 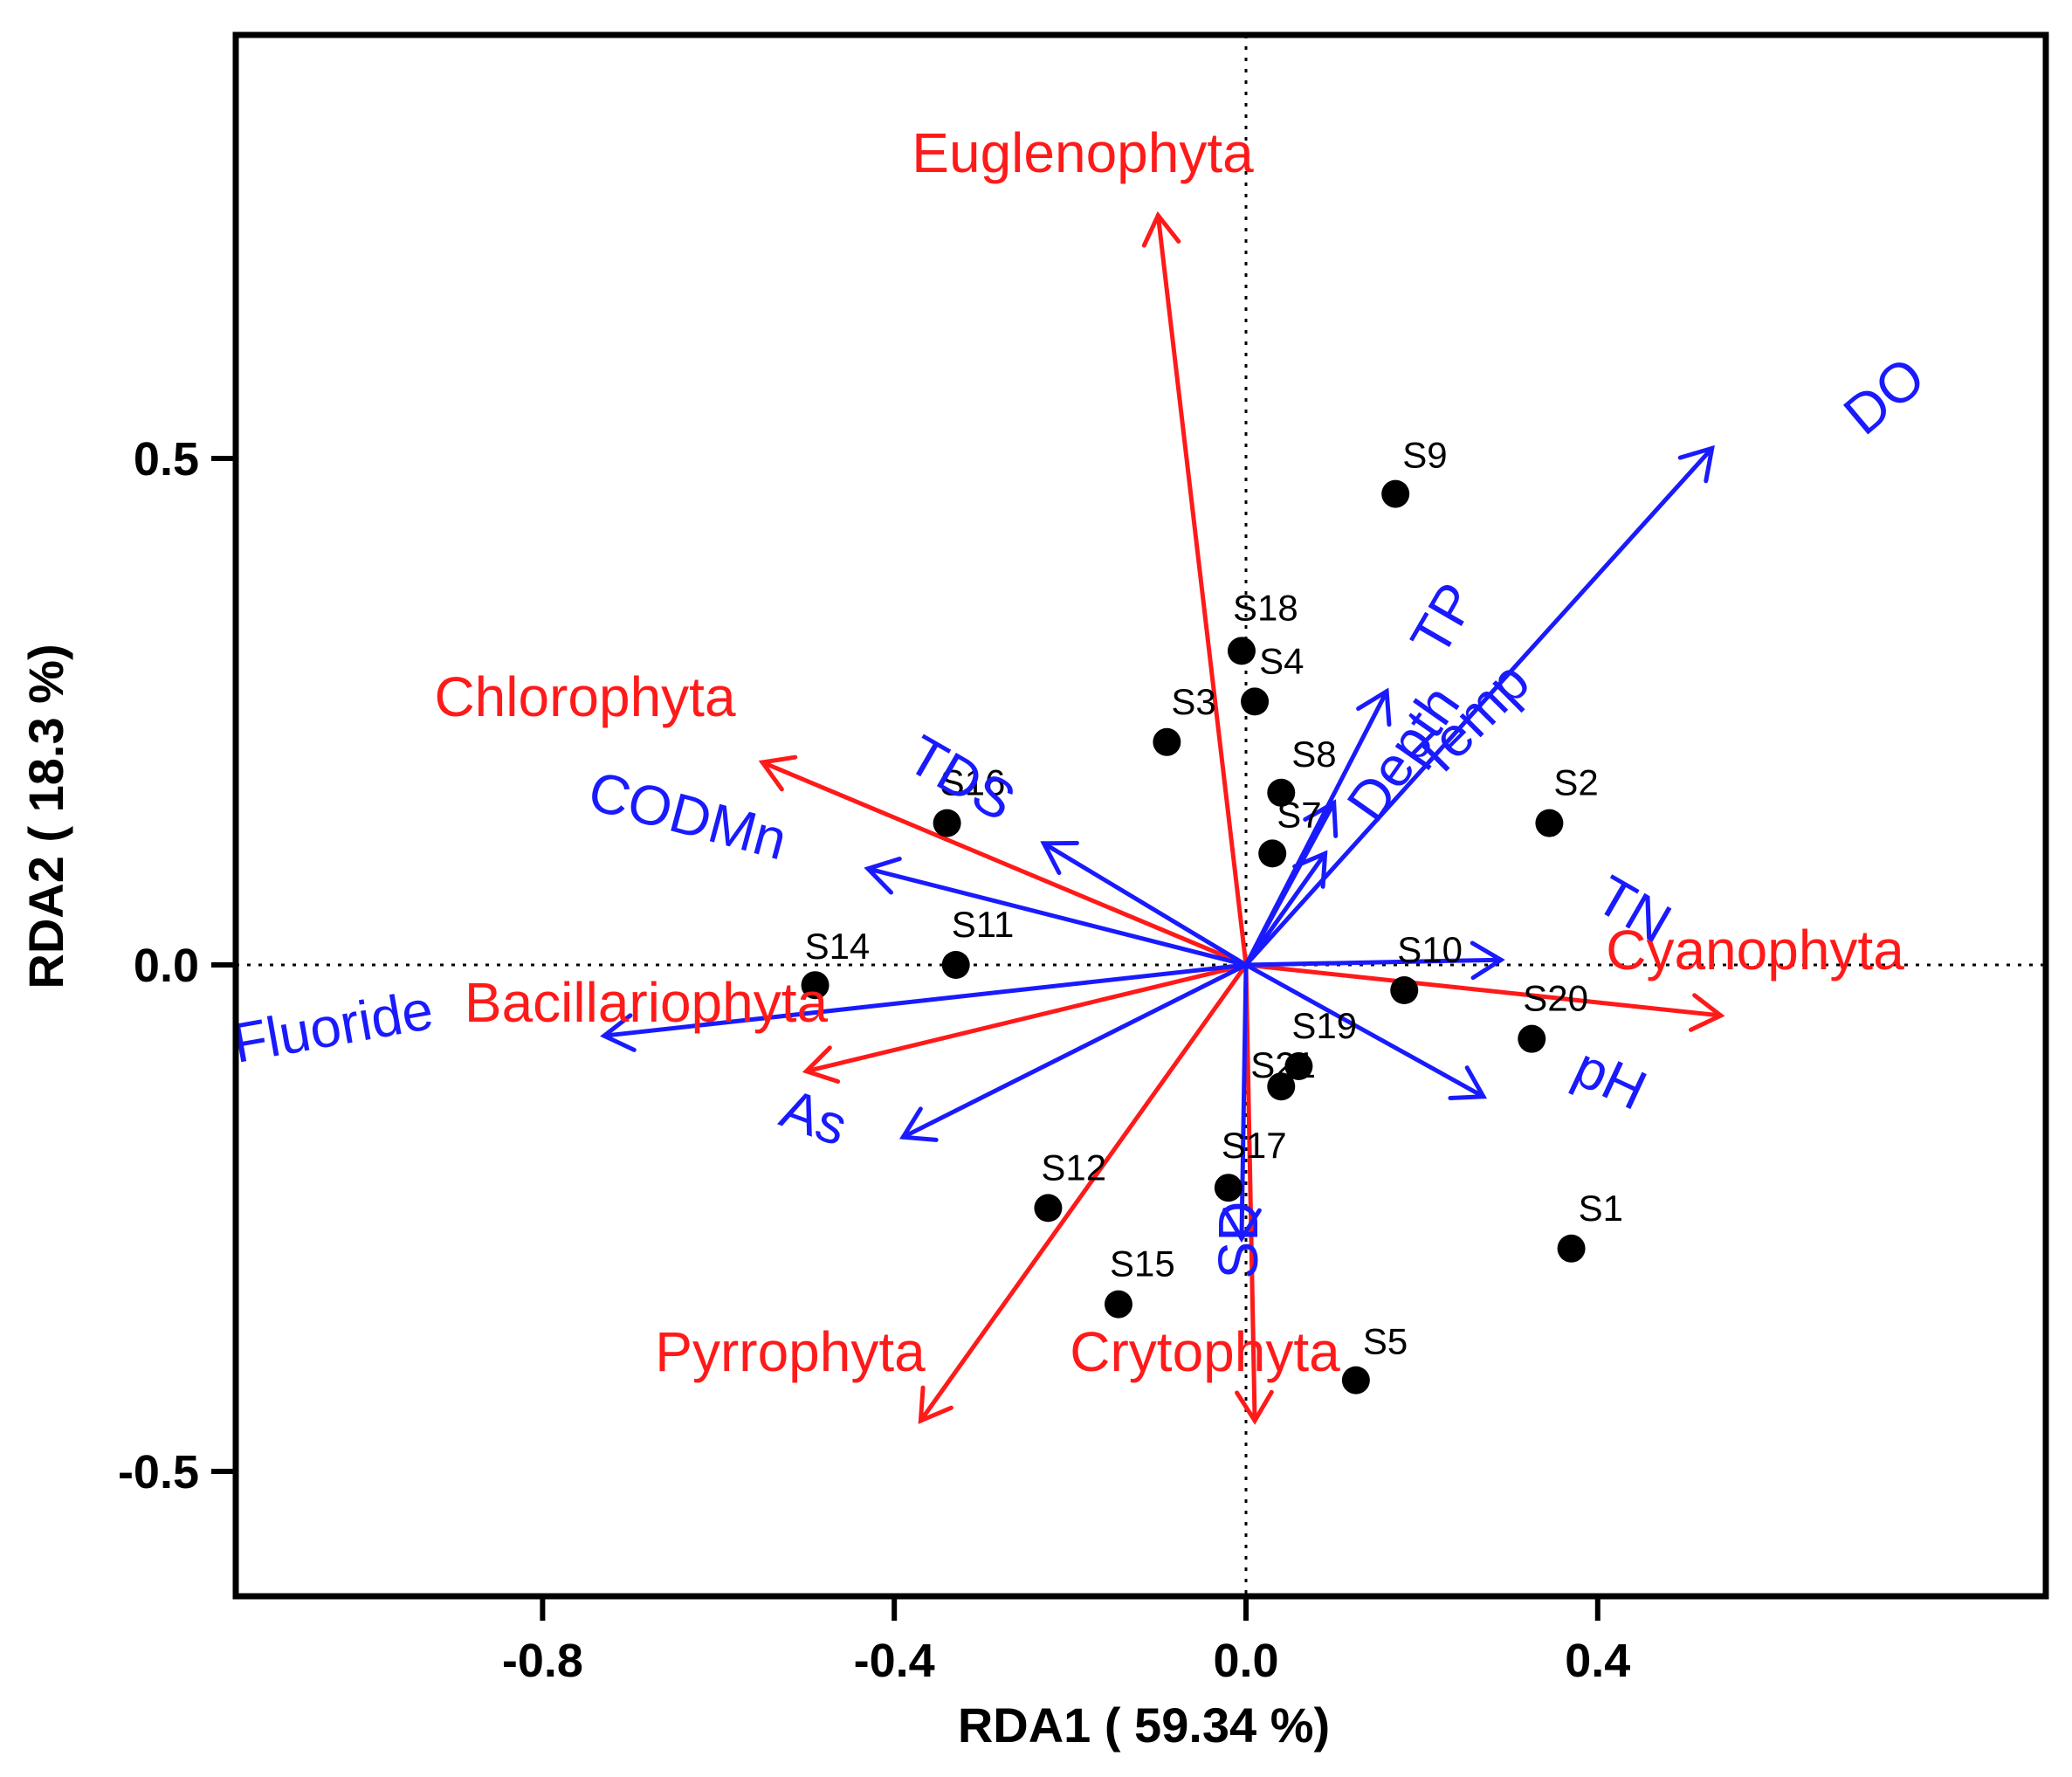 I want to click on species-arrow-crytophyta, so click(x=1254, y=1193).